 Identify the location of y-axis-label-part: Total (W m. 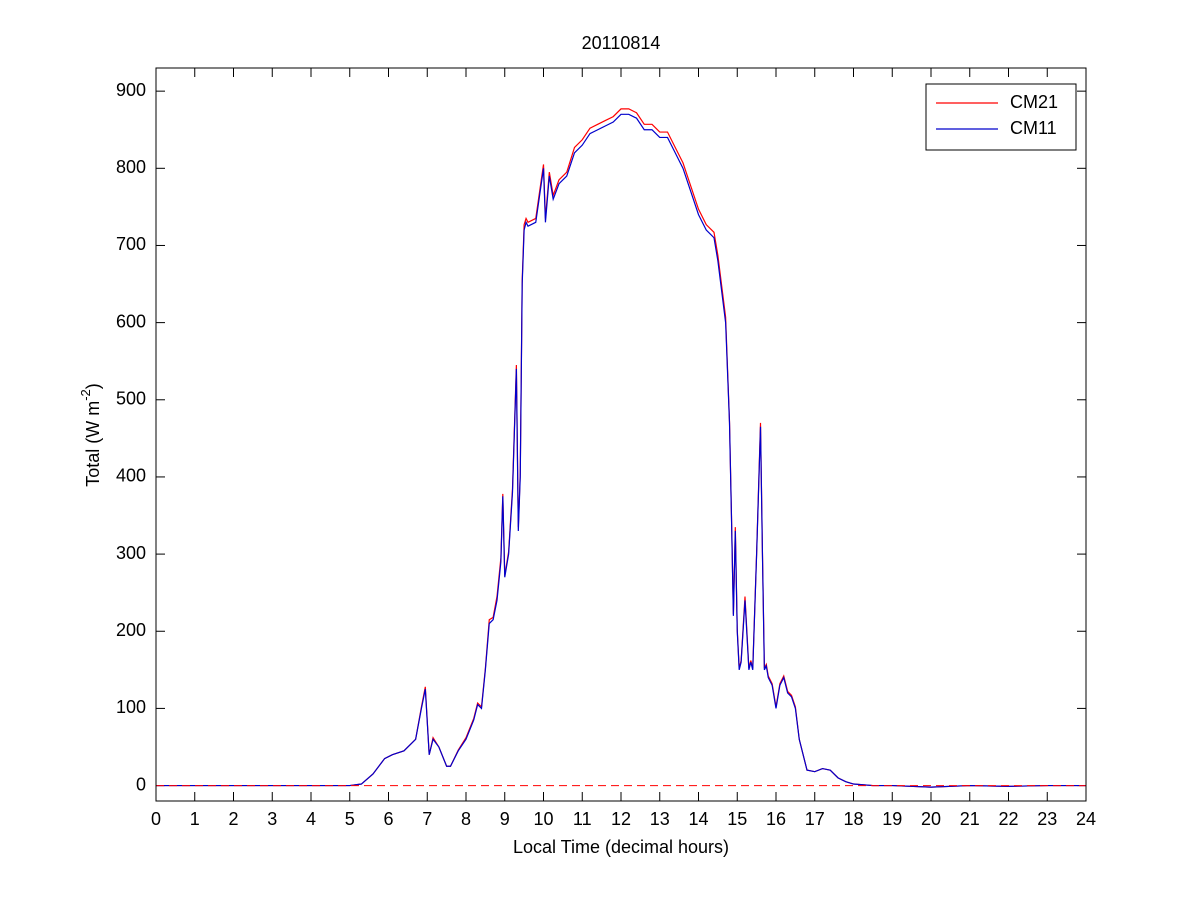
(93, 444).